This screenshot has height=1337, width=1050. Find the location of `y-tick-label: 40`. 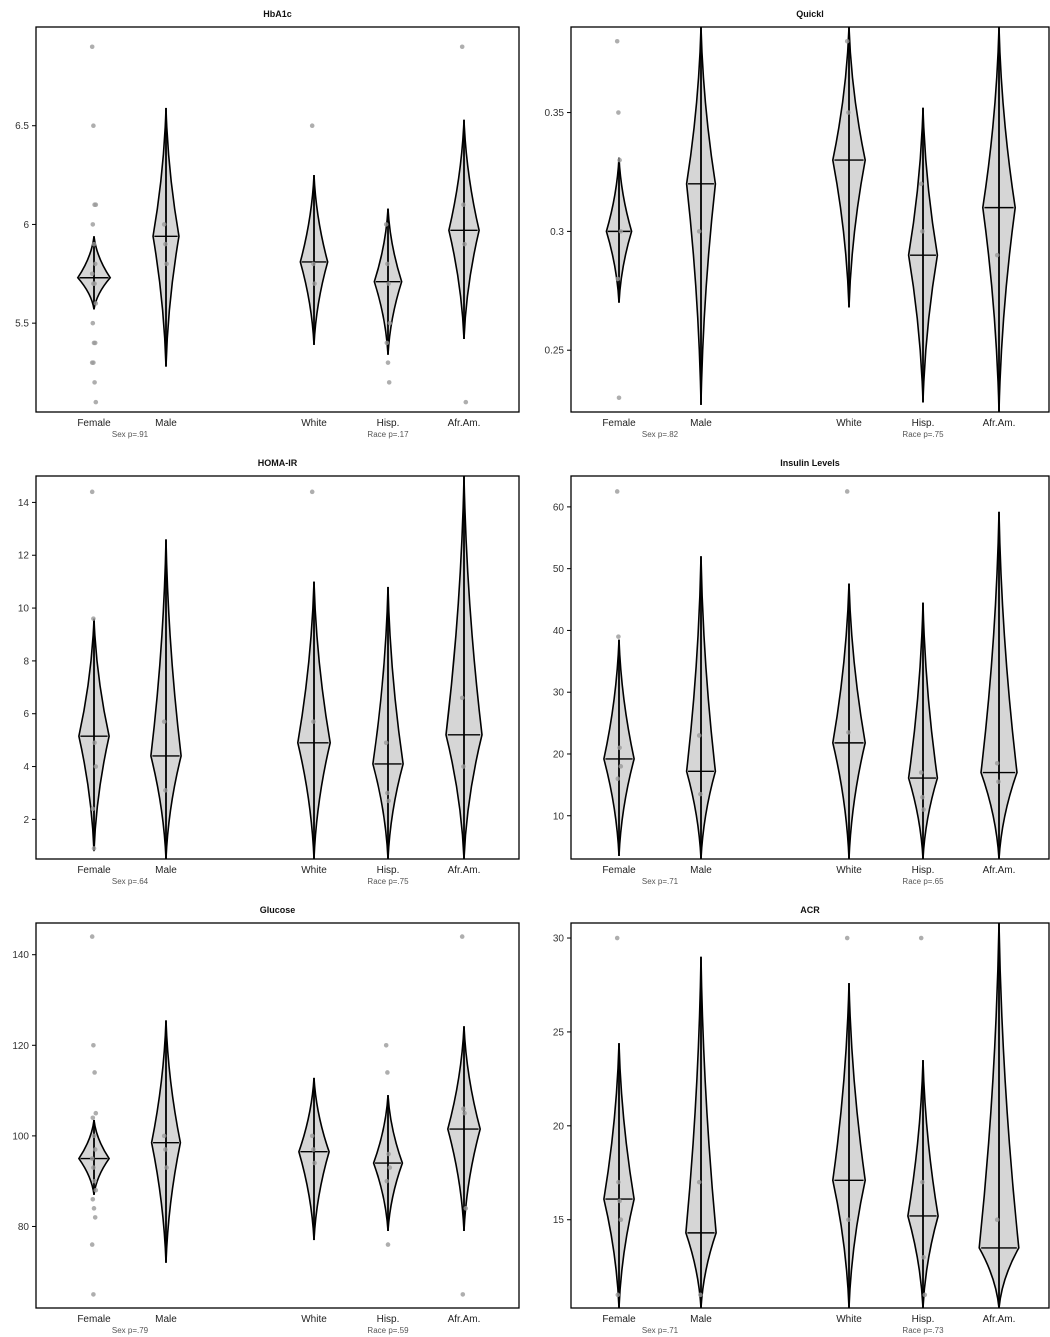

y-tick-label: 40 is located at coordinates (559, 631).